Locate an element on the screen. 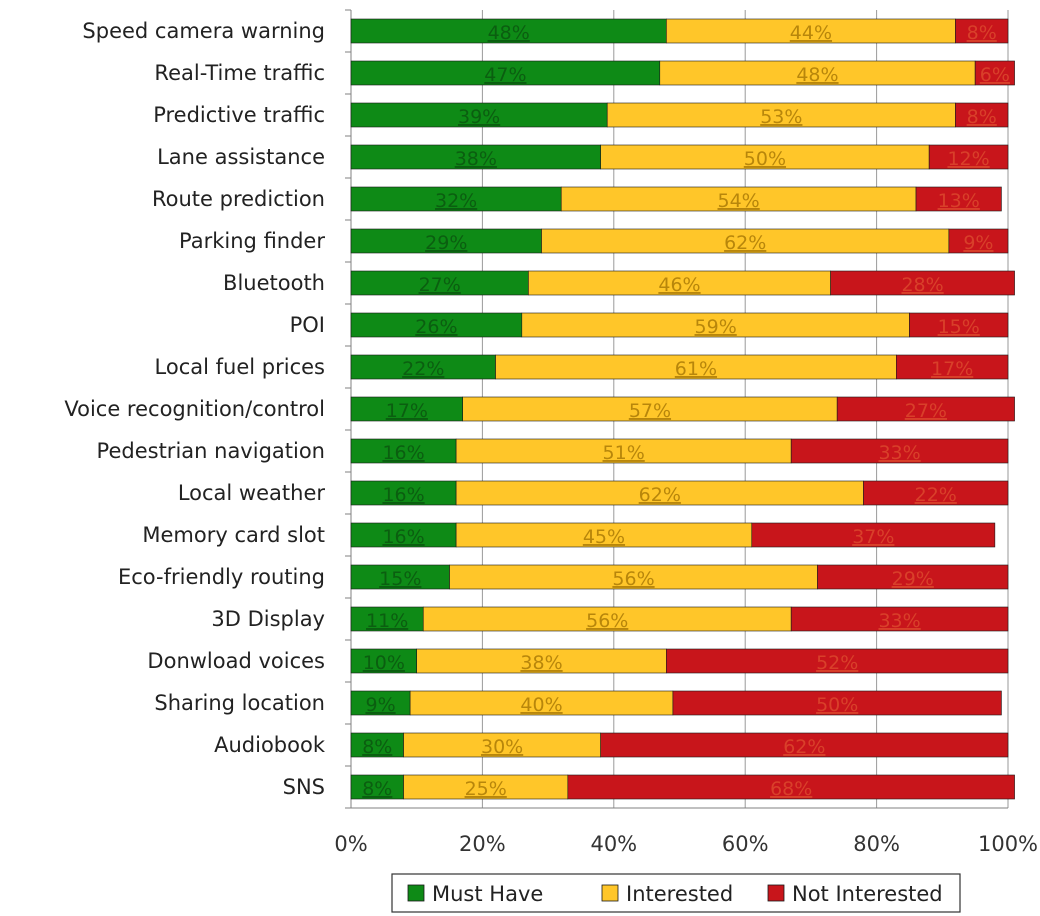 The image size is (1040, 916). category-label: Predictive traffic is located at coordinates (239, 115).